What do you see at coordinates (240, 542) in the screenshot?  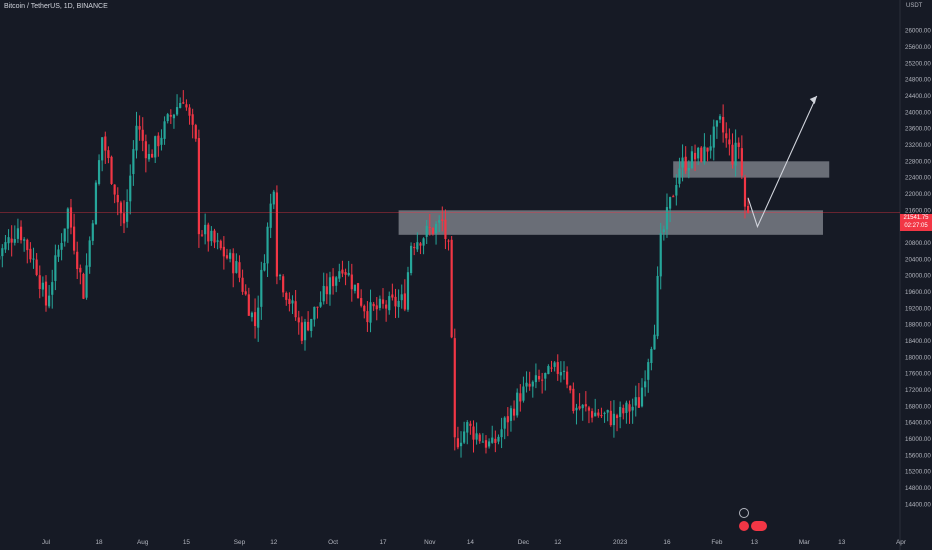 I see `x-tick-label: Sep` at bounding box center [240, 542].